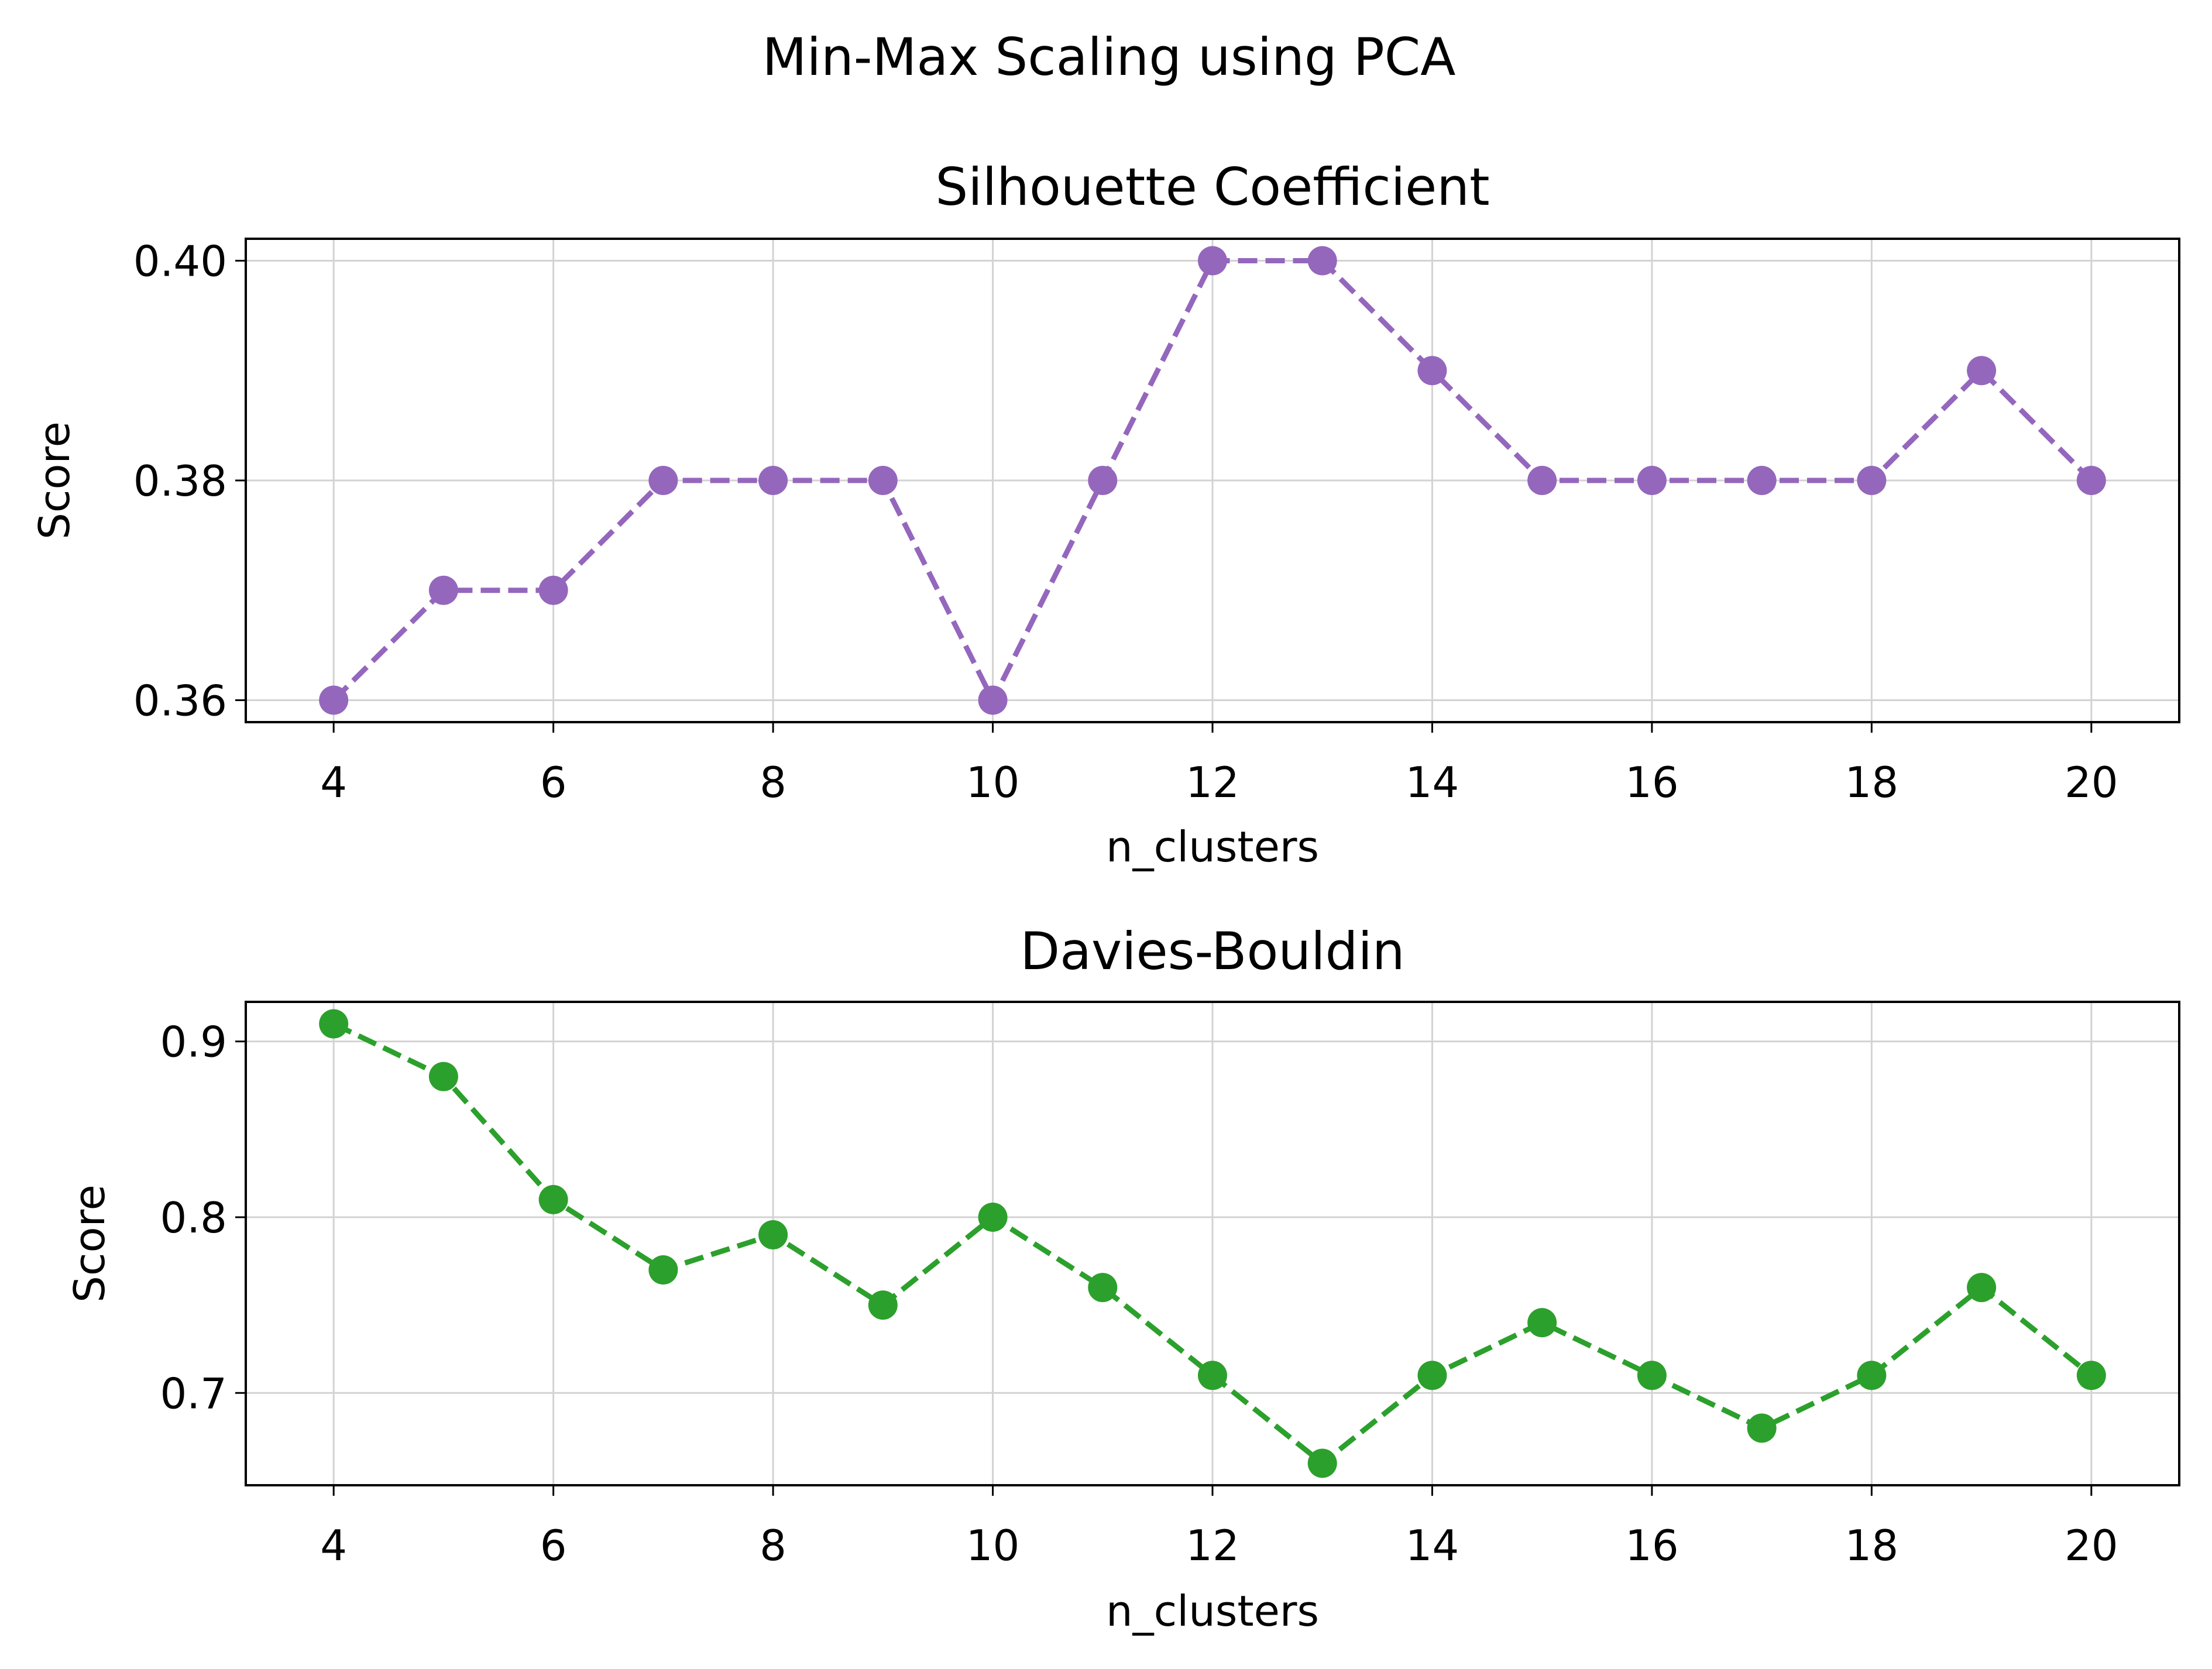 The width and height of the screenshot is (2212, 1669). What do you see at coordinates (1212, 1611) in the screenshot?
I see `davies-bouldin-x-axis-label: n_clusters` at bounding box center [1212, 1611].